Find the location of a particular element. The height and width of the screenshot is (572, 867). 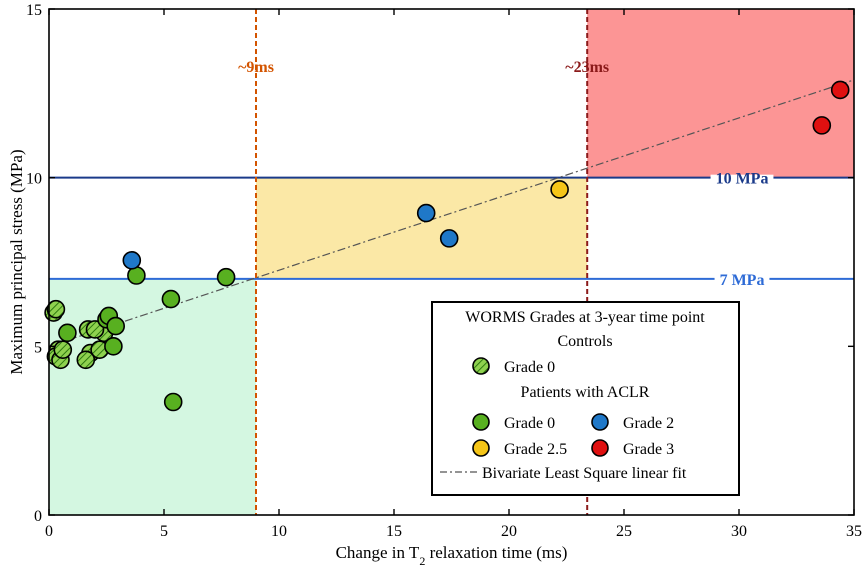

x-axis-label: Change in T2 relaxation time (ms) is located at coordinates (452, 555).